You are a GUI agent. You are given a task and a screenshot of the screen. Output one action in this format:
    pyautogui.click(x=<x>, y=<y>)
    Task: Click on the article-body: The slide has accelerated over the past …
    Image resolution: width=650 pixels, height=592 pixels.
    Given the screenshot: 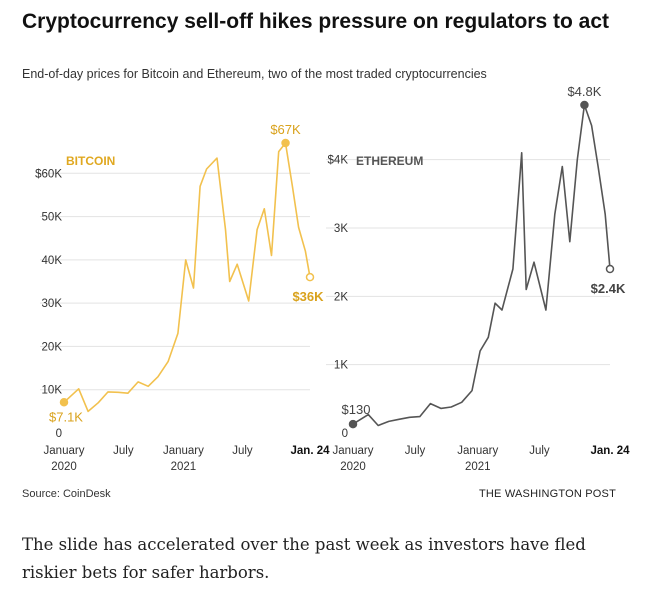 What is the action you would take?
    pyautogui.click(x=304, y=558)
    